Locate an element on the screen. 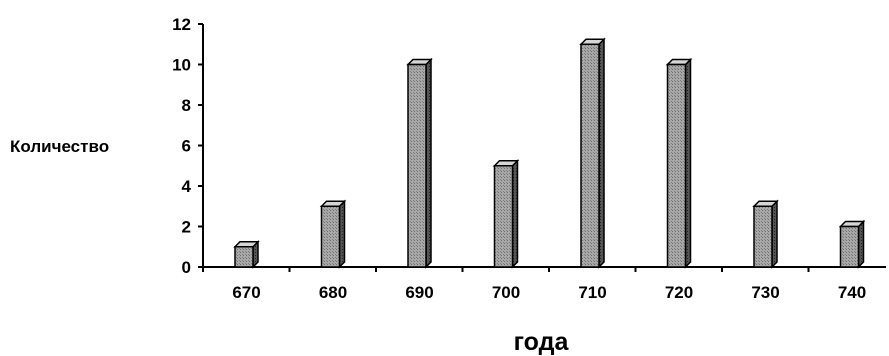  x-tick-label: 740 is located at coordinates (852, 292).